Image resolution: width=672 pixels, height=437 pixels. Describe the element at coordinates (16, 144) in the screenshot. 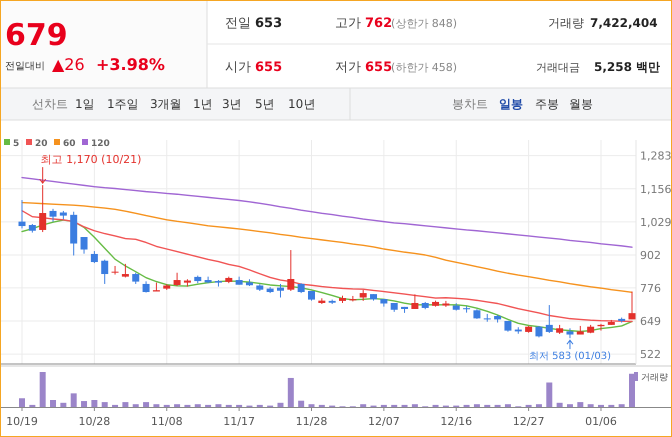

I see `legend-label: 5` at that location.